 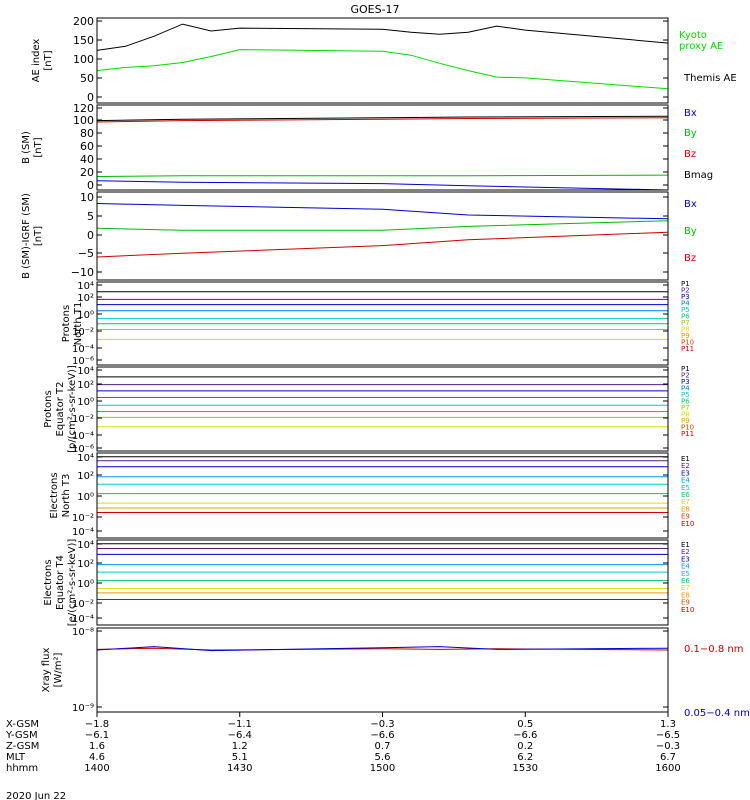 I want to click on legend-entry: P2, so click(x=685, y=376).